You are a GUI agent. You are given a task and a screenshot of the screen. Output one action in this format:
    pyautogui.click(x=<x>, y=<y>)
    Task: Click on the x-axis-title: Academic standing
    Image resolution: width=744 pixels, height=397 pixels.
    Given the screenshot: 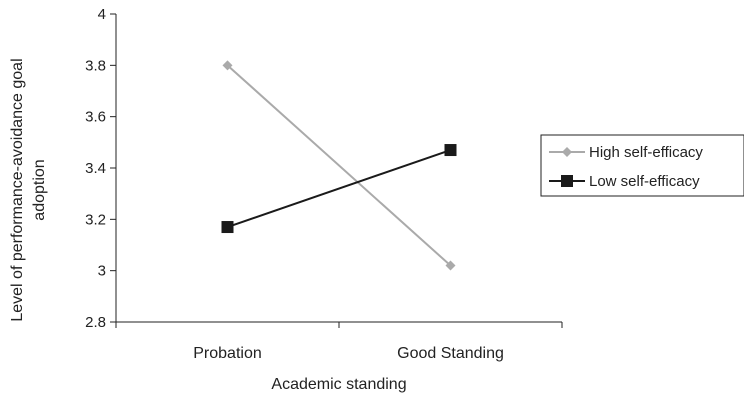 What is the action you would take?
    pyautogui.click(x=338, y=384)
    